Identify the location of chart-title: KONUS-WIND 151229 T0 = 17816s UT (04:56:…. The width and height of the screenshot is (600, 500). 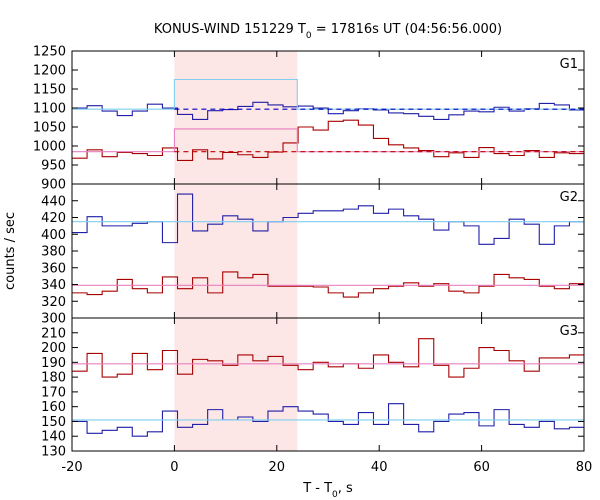
(328, 31).